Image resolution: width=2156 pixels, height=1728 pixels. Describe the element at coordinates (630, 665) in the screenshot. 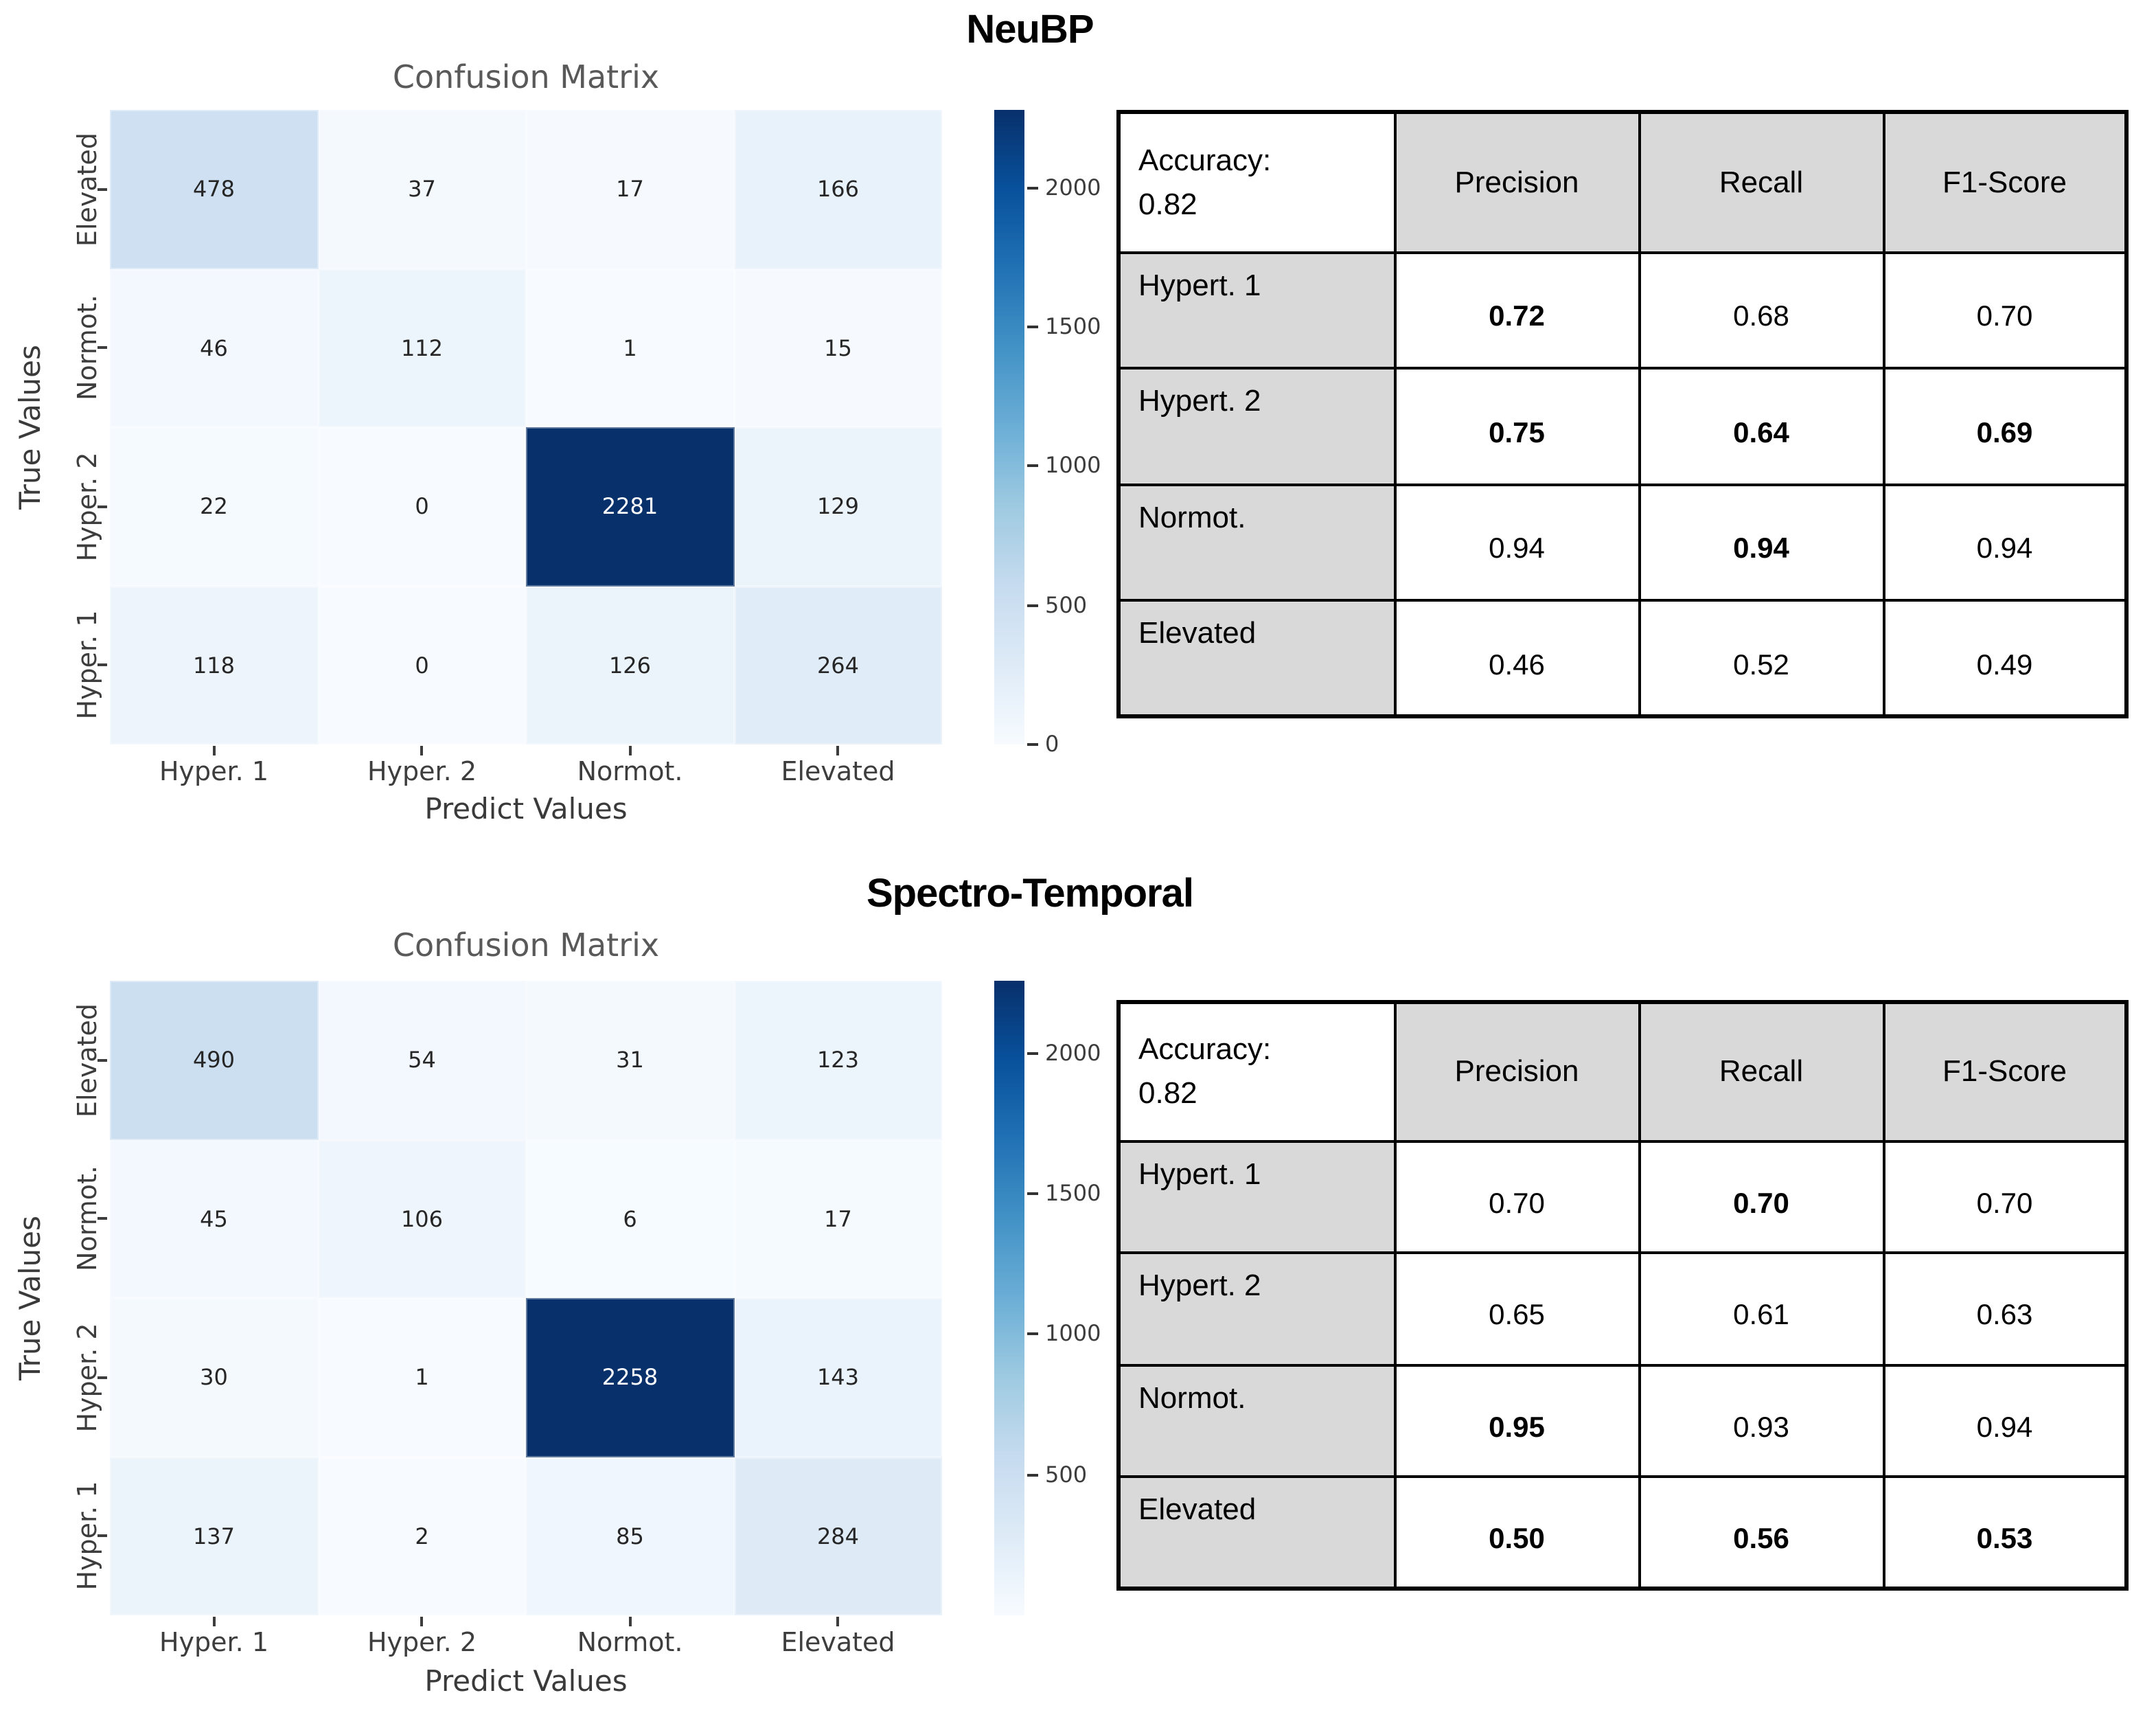

I see `heatmap-cell: 126` at that location.